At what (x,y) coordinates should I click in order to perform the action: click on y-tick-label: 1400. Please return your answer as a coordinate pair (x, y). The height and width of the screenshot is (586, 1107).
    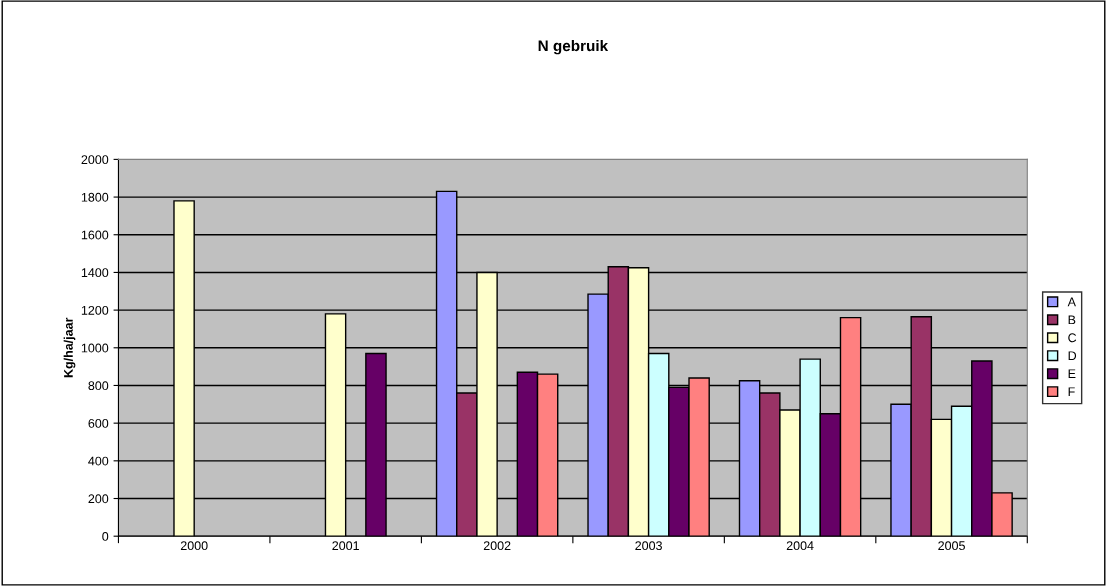
    Looking at the image, I should click on (95, 273).